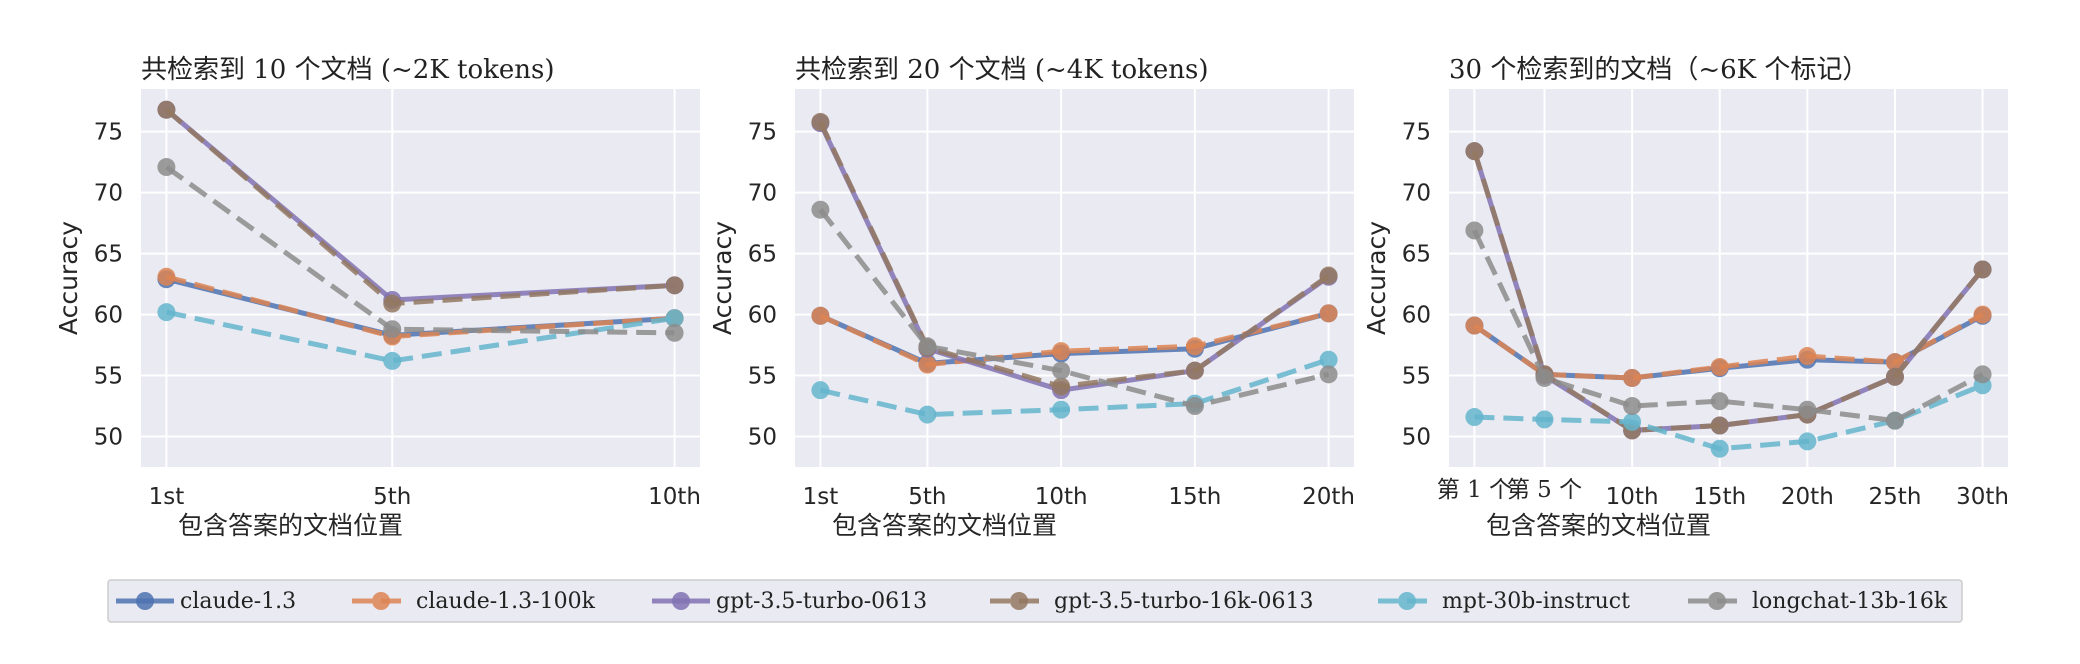 The image size is (2080, 664). Describe the element at coordinates (348, 70) in the screenshot. I see `chart-title: 共检索到 10 个文档 (~2K tokens)` at that location.